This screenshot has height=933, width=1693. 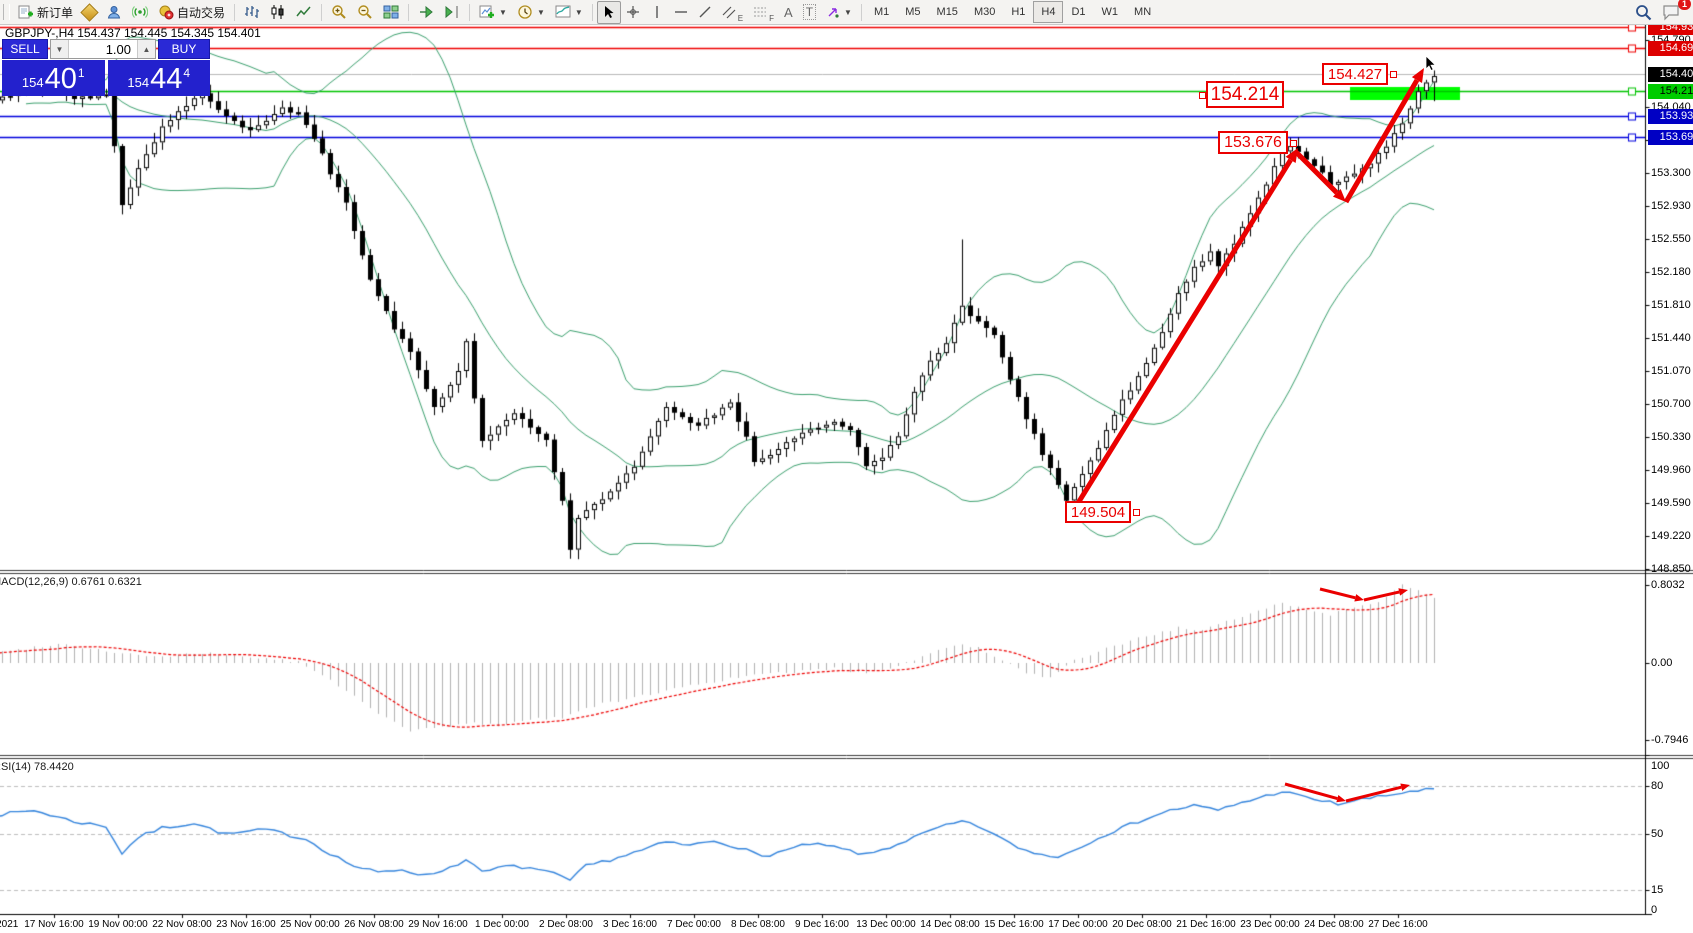 I want to click on arrows-tool-button: ▼, so click(x=839, y=12).